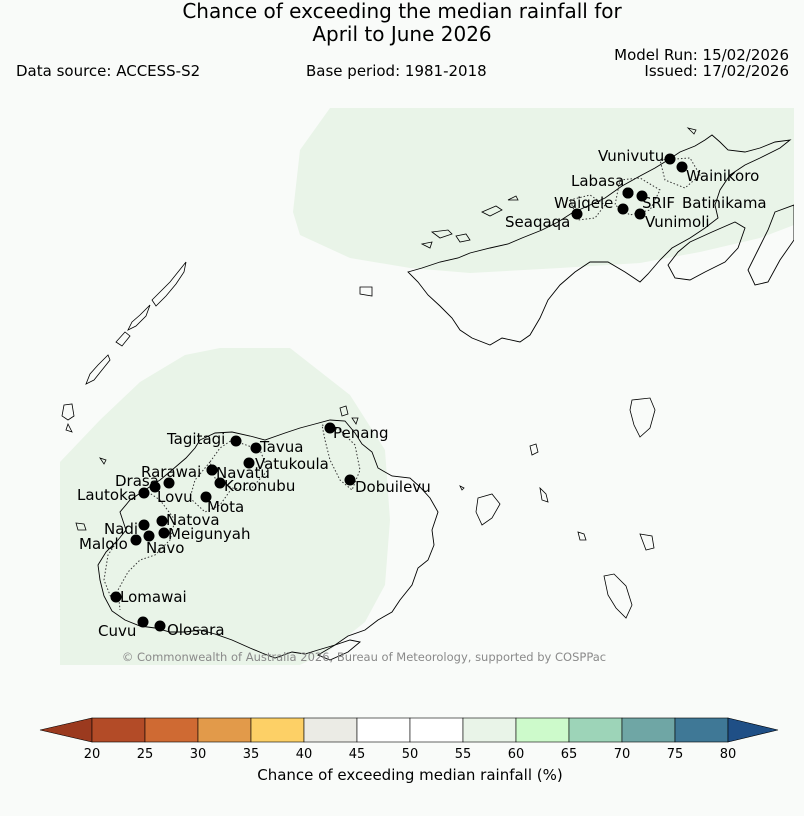  What do you see at coordinates (583, 203) in the screenshot?
I see `station-label-waiqele: Waiqele` at bounding box center [583, 203].